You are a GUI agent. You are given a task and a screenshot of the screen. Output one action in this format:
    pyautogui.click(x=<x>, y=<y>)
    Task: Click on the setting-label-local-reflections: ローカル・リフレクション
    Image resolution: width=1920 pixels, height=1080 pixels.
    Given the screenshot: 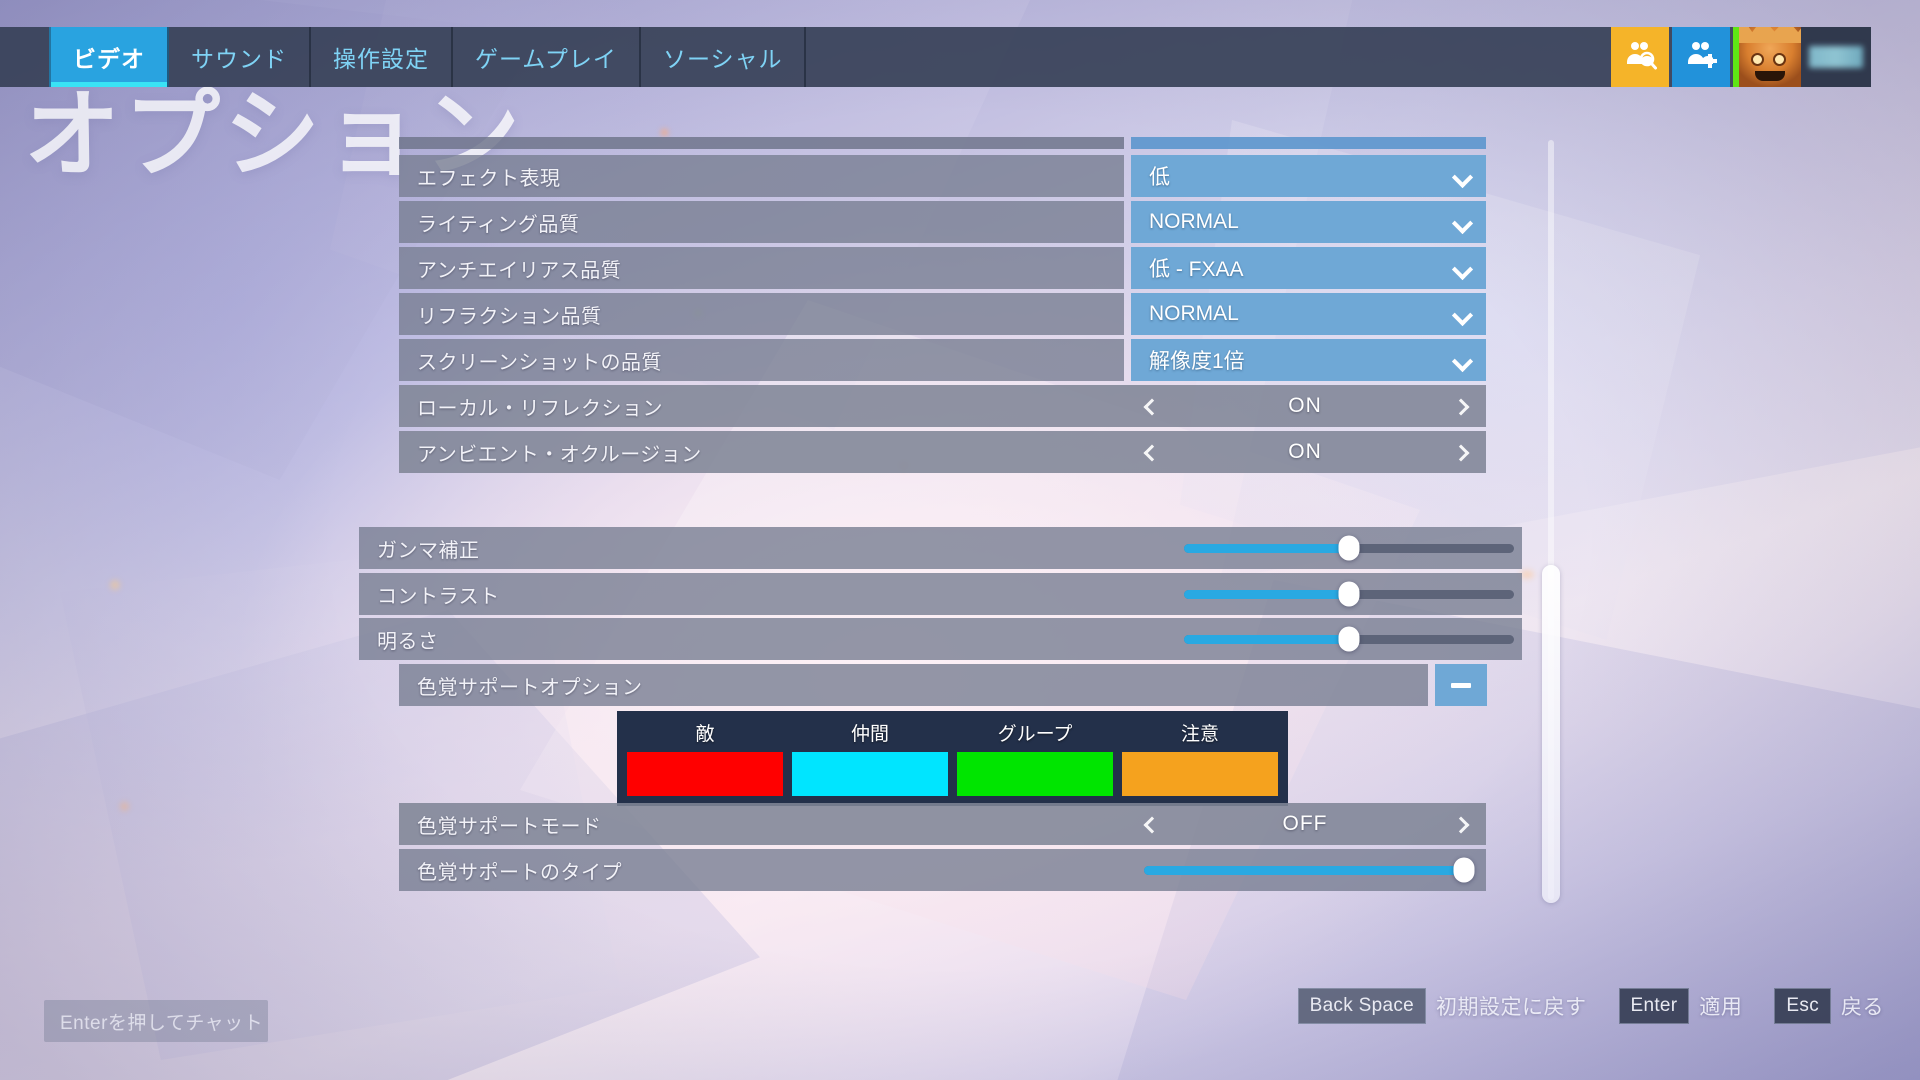 What is the action you would take?
    pyautogui.click(x=761, y=406)
    